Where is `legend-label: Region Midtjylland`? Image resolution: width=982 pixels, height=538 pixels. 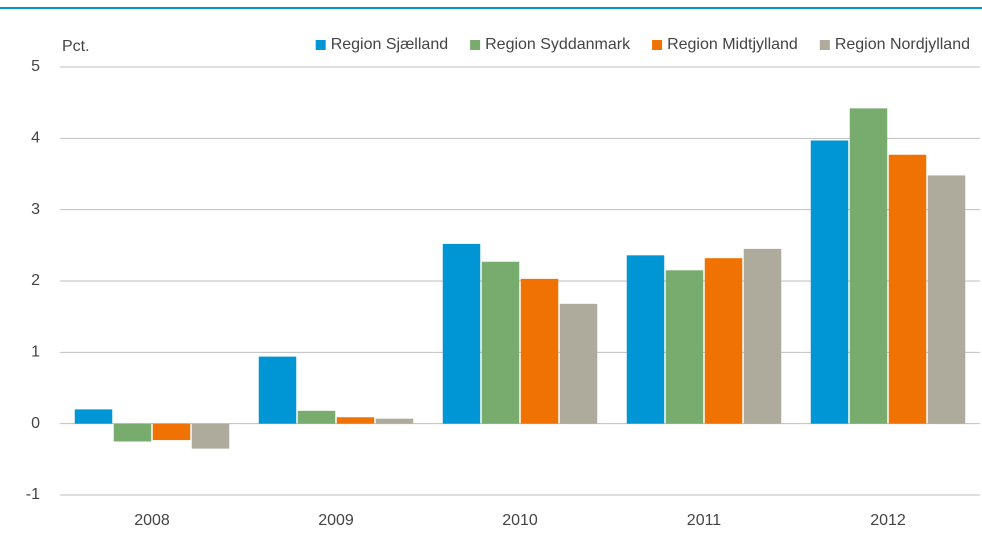 legend-label: Region Midtjylland is located at coordinates (732, 44).